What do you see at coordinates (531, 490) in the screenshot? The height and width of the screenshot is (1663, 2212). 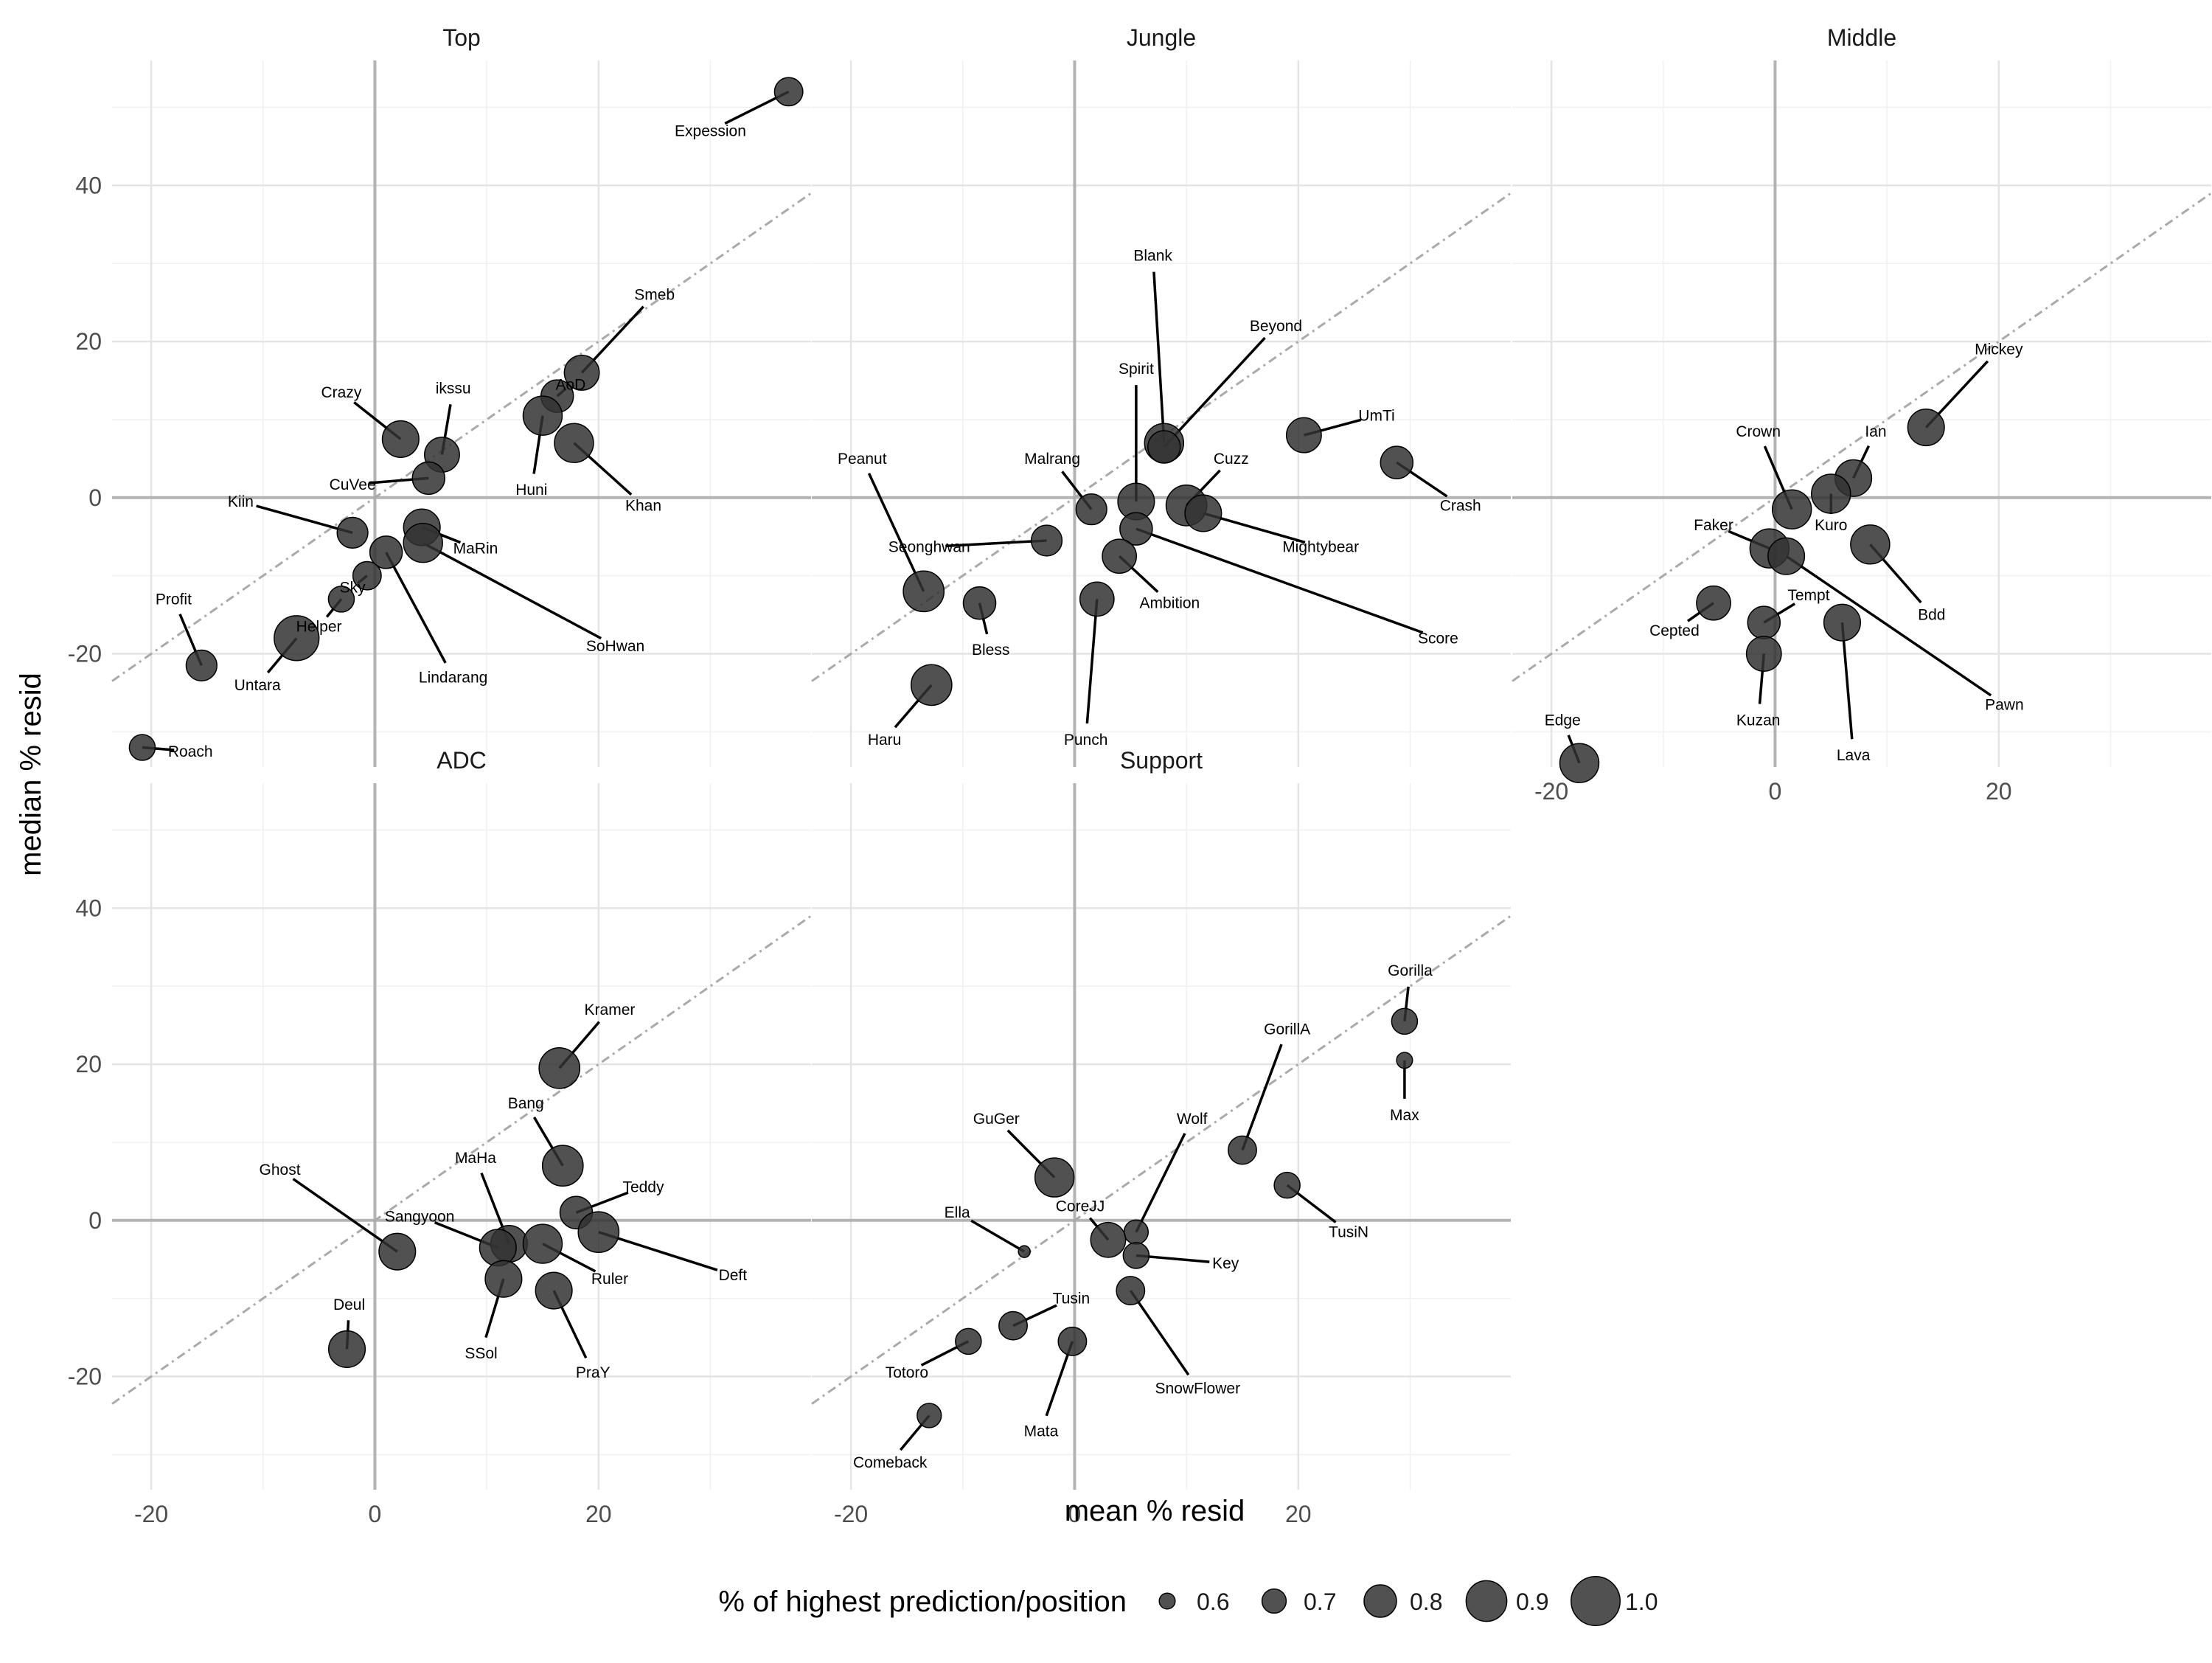 I see `point-label-huni: Huni` at bounding box center [531, 490].